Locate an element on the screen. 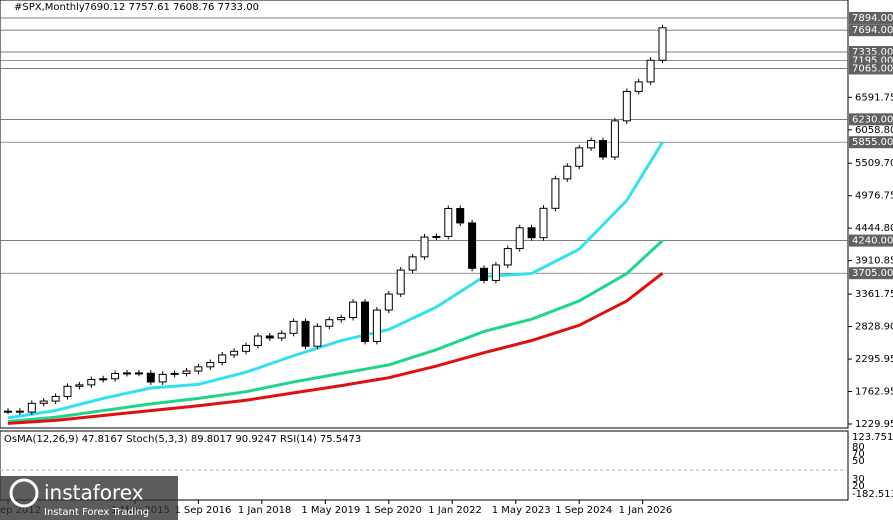 This screenshot has width=893, height=520. x-tick-label: 1 Jan 2018 is located at coordinates (265, 510).